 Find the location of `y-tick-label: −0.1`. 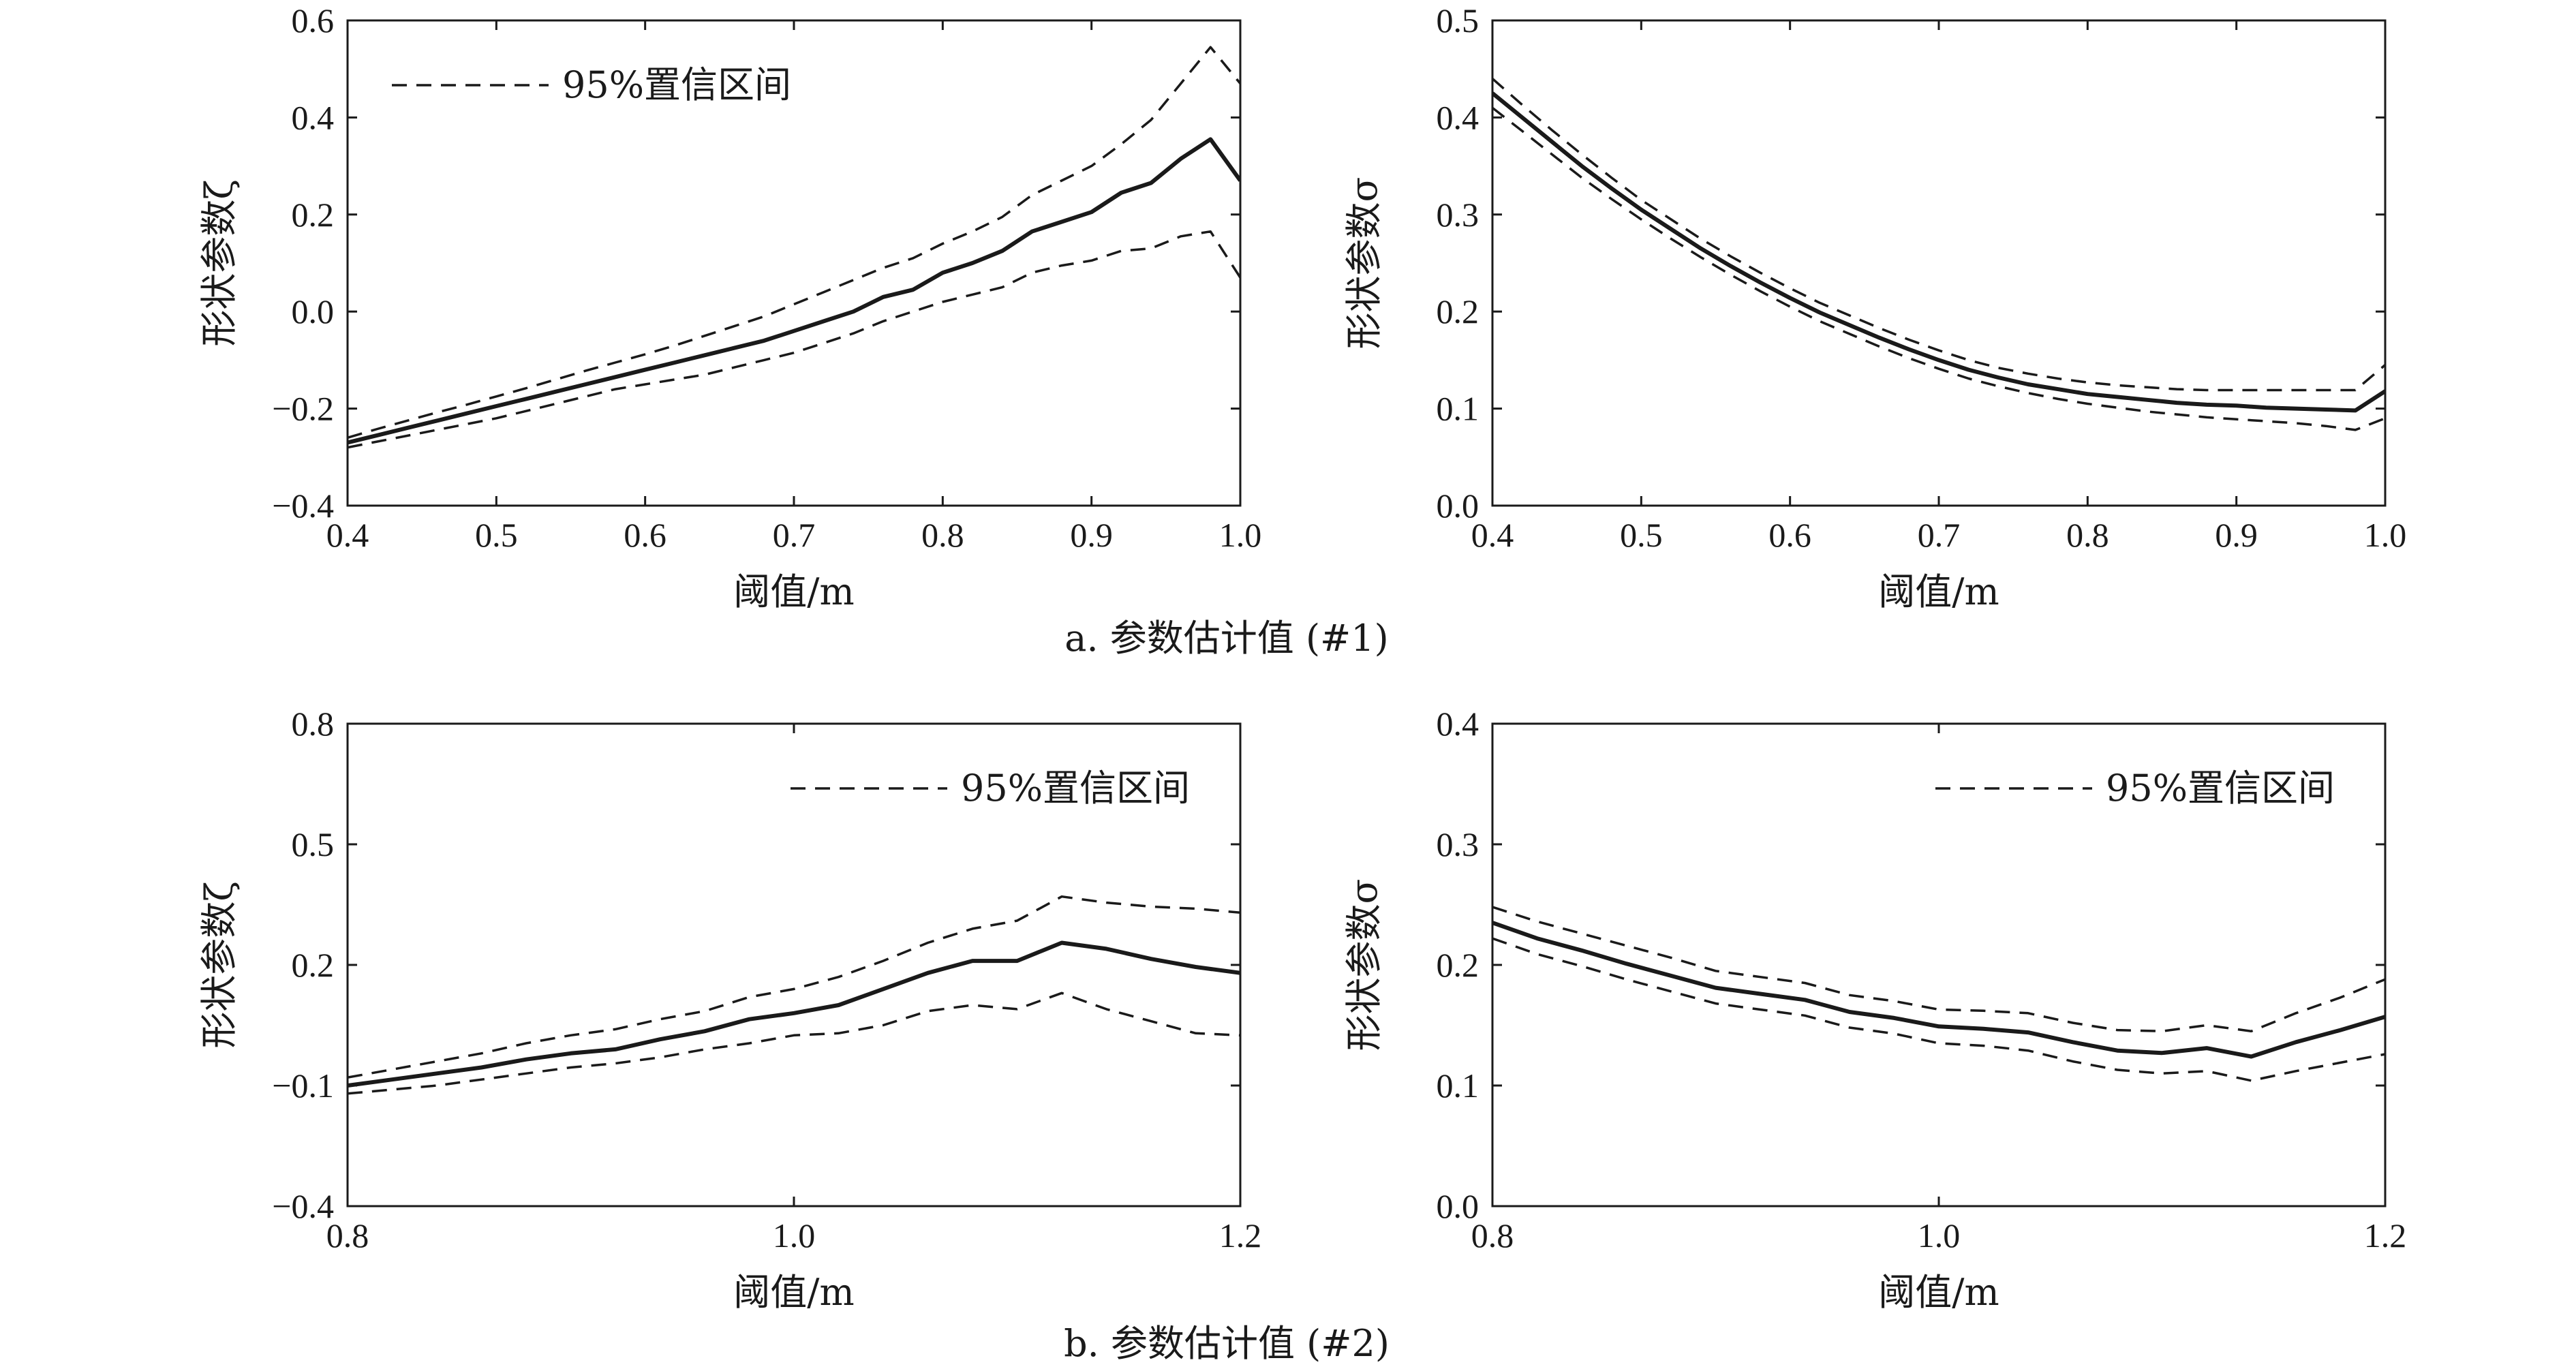

y-tick-label: −0.1 is located at coordinates (303, 1085).